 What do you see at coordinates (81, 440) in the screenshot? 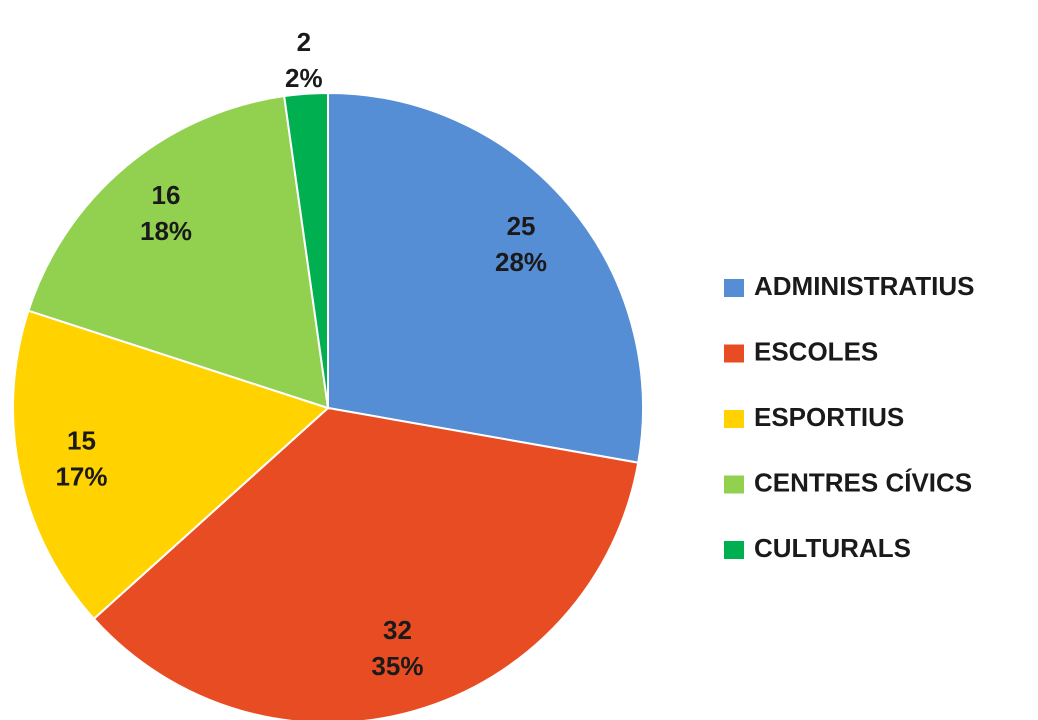
I see `data-label: 15` at bounding box center [81, 440].